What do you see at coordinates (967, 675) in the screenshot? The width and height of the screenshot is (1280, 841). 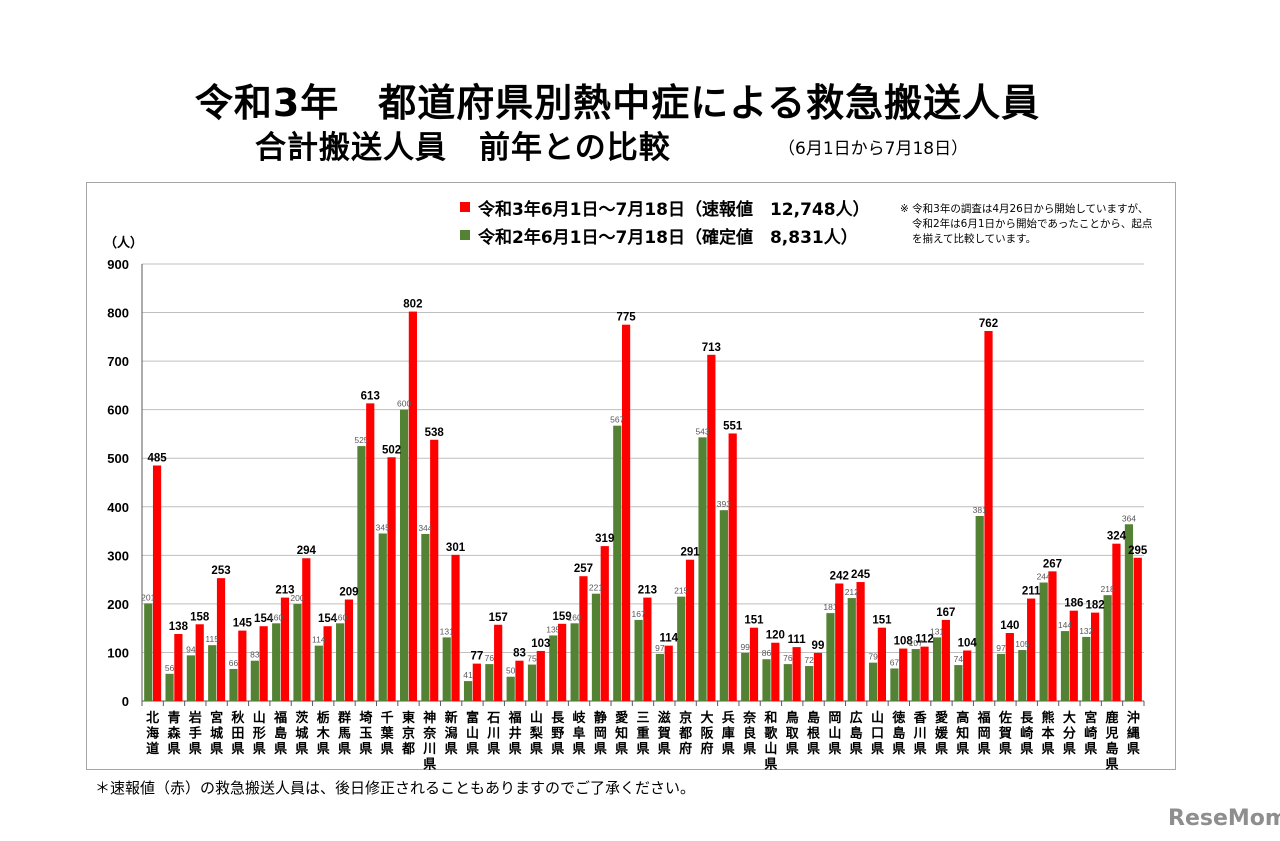 I see `bar-reiwa3-高知県` at bounding box center [967, 675].